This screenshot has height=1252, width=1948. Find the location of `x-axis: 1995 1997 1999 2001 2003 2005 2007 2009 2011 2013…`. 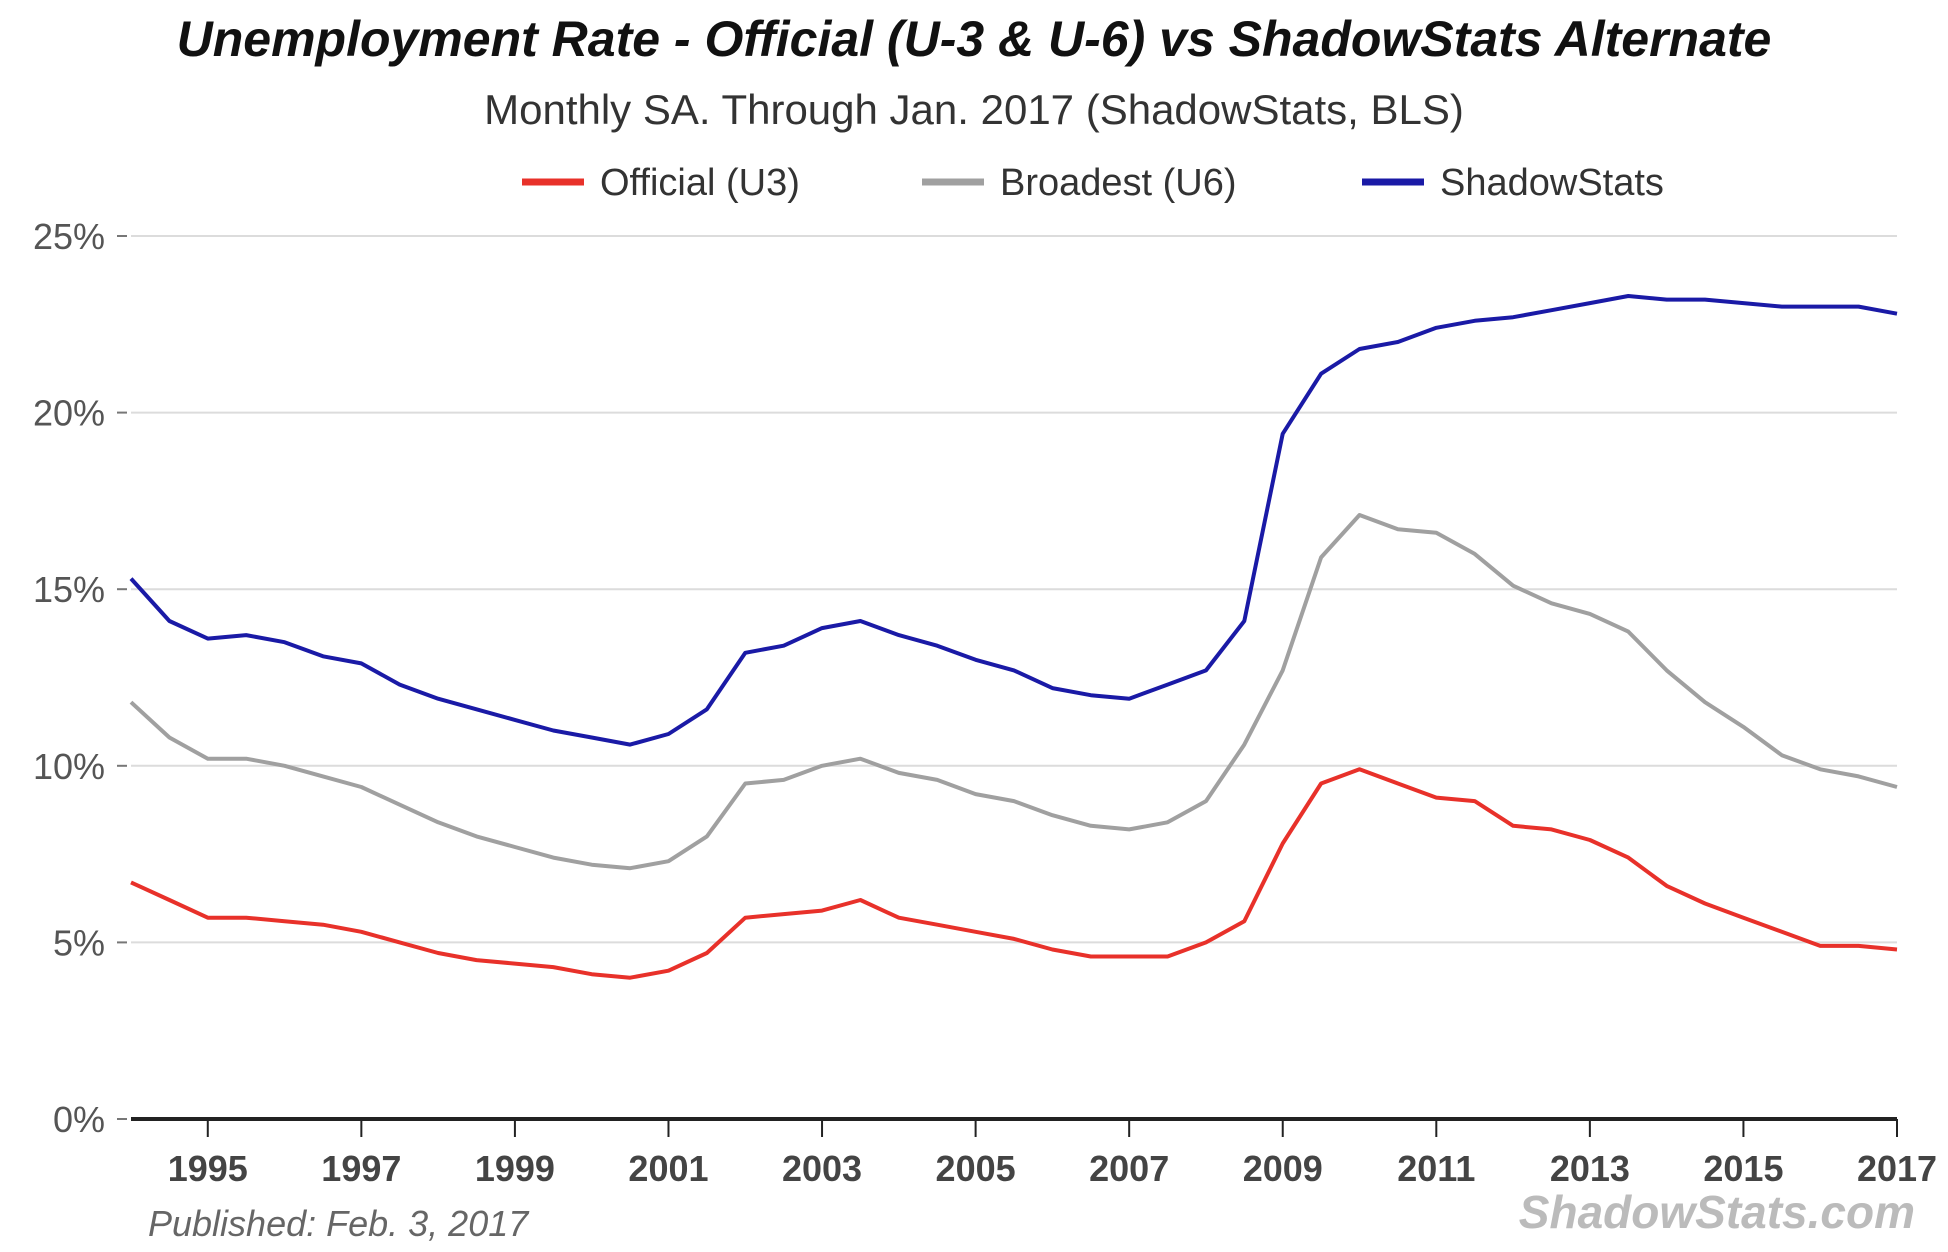

x-axis: 1995 1997 1999 2001 2003 2005 2007 2009 2011 2013… is located at coordinates (1034, 1153).